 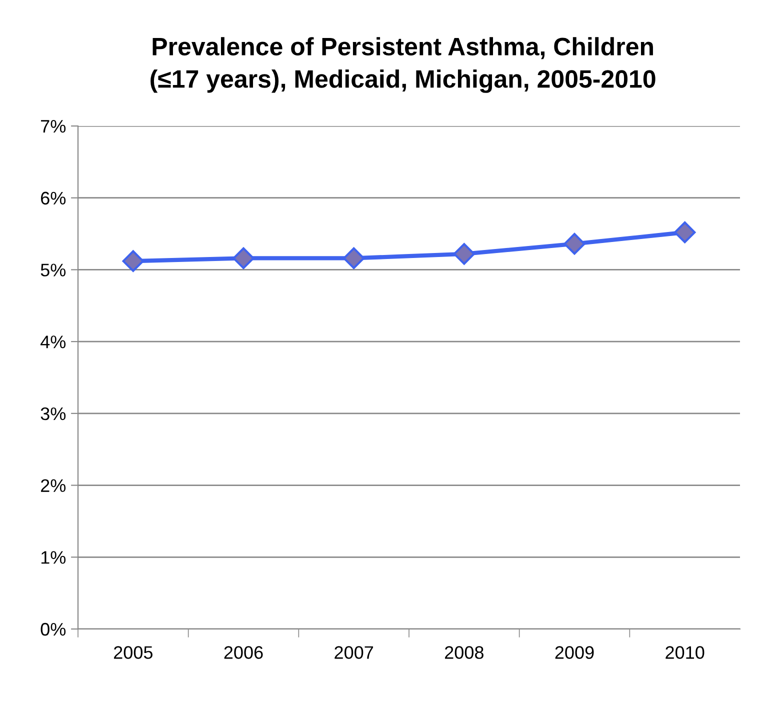 What do you see at coordinates (403, 65) in the screenshot?
I see `chart-title: Prevalence of Persistent Asthma, Children (≤17 years), Medicaid, Michigan, 2005-2010` at bounding box center [403, 65].